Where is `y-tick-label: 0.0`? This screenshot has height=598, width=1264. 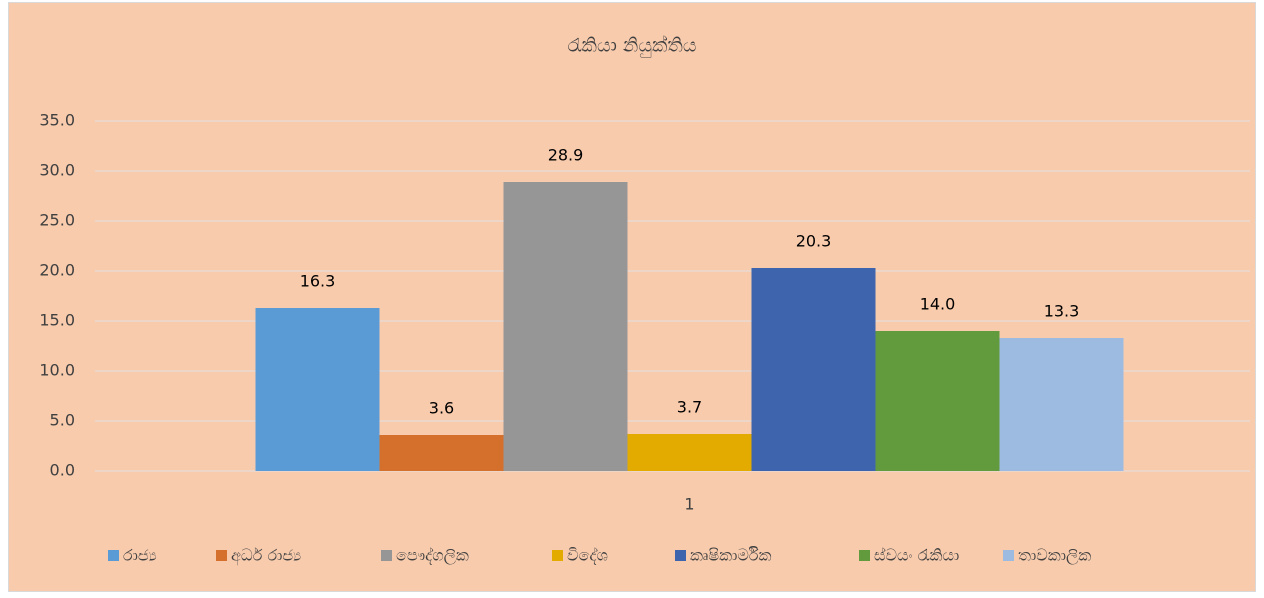
y-tick-label: 0.0 is located at coordinates (62, 470).